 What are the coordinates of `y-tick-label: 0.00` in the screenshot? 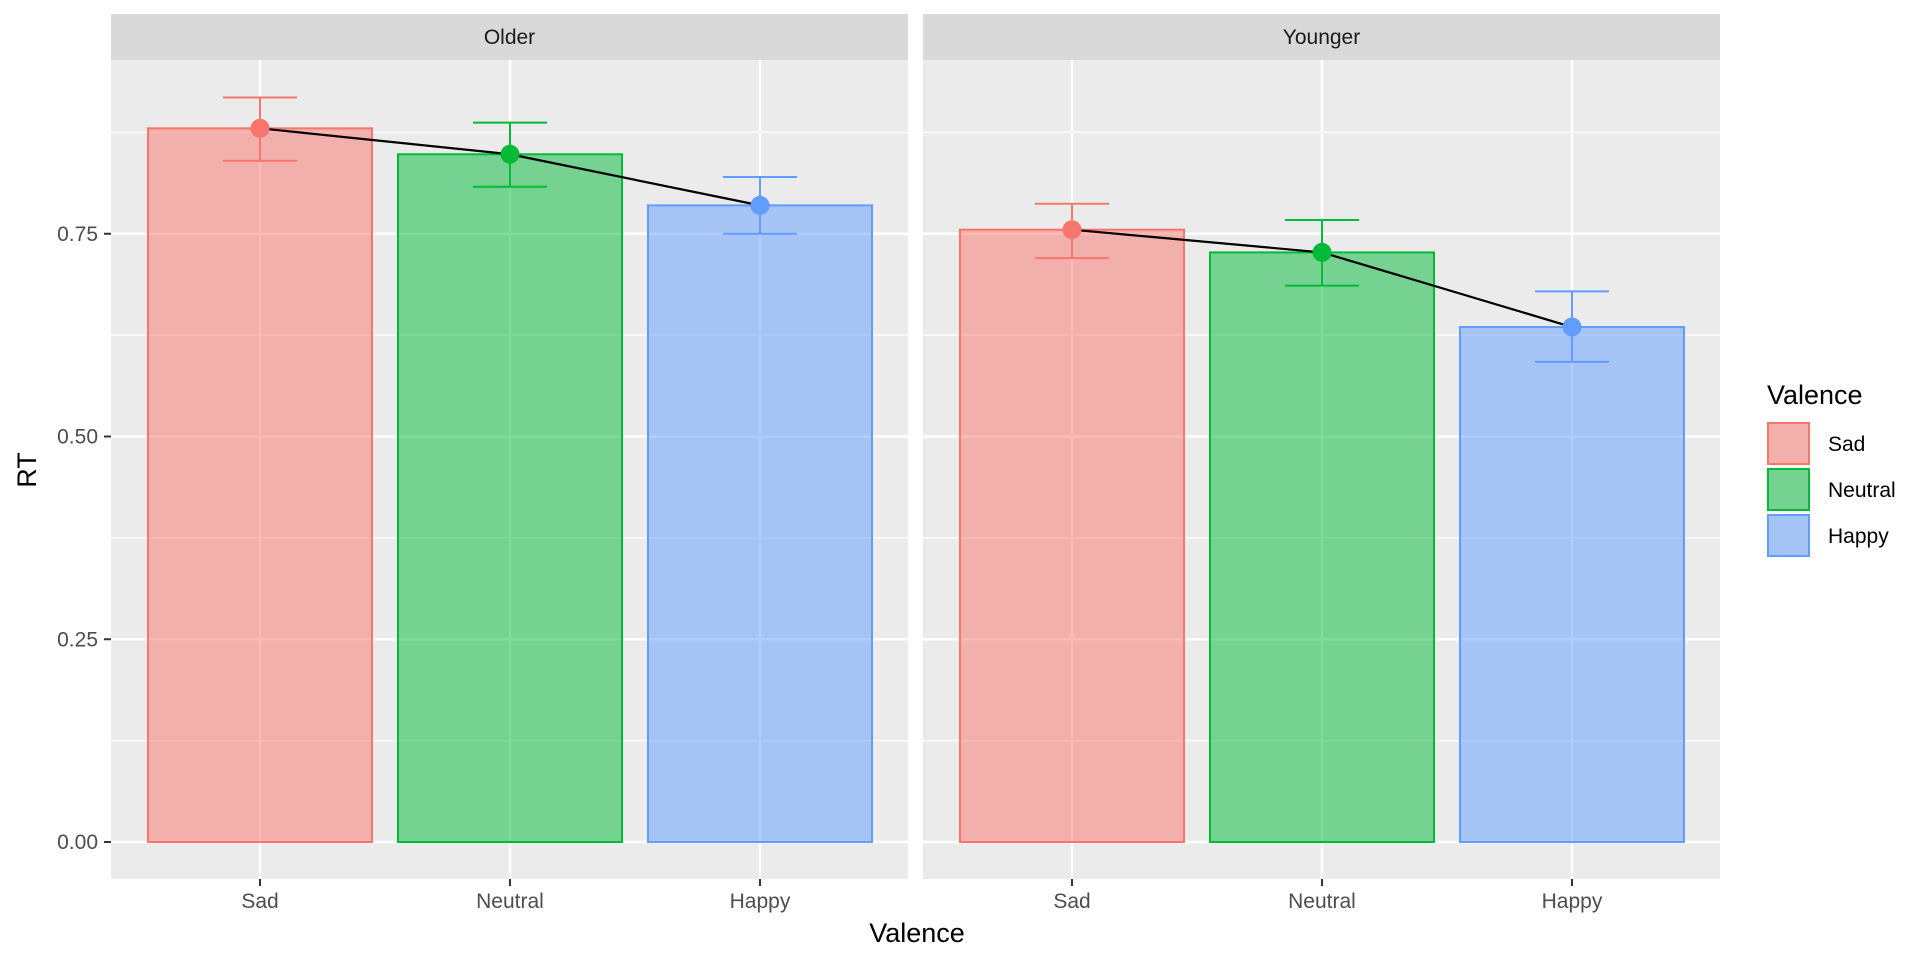 It's located at (77, 842).